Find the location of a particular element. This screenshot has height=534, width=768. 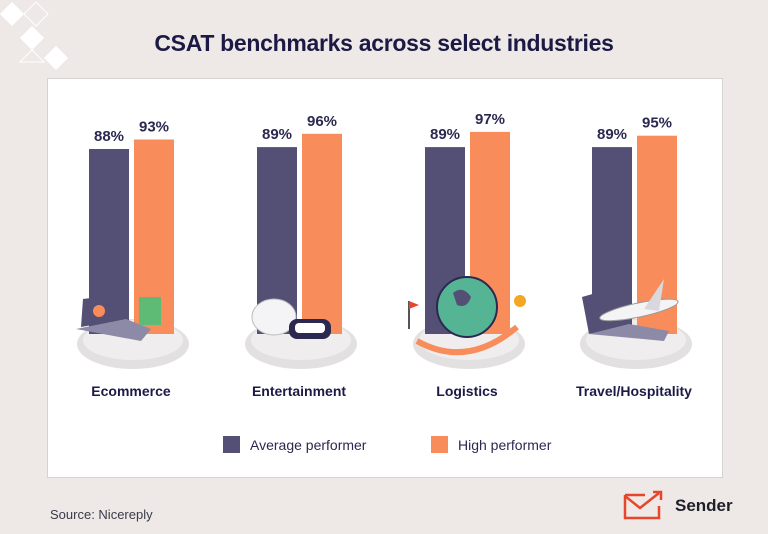

data-label: 88% is located at coordinates (109, 136).